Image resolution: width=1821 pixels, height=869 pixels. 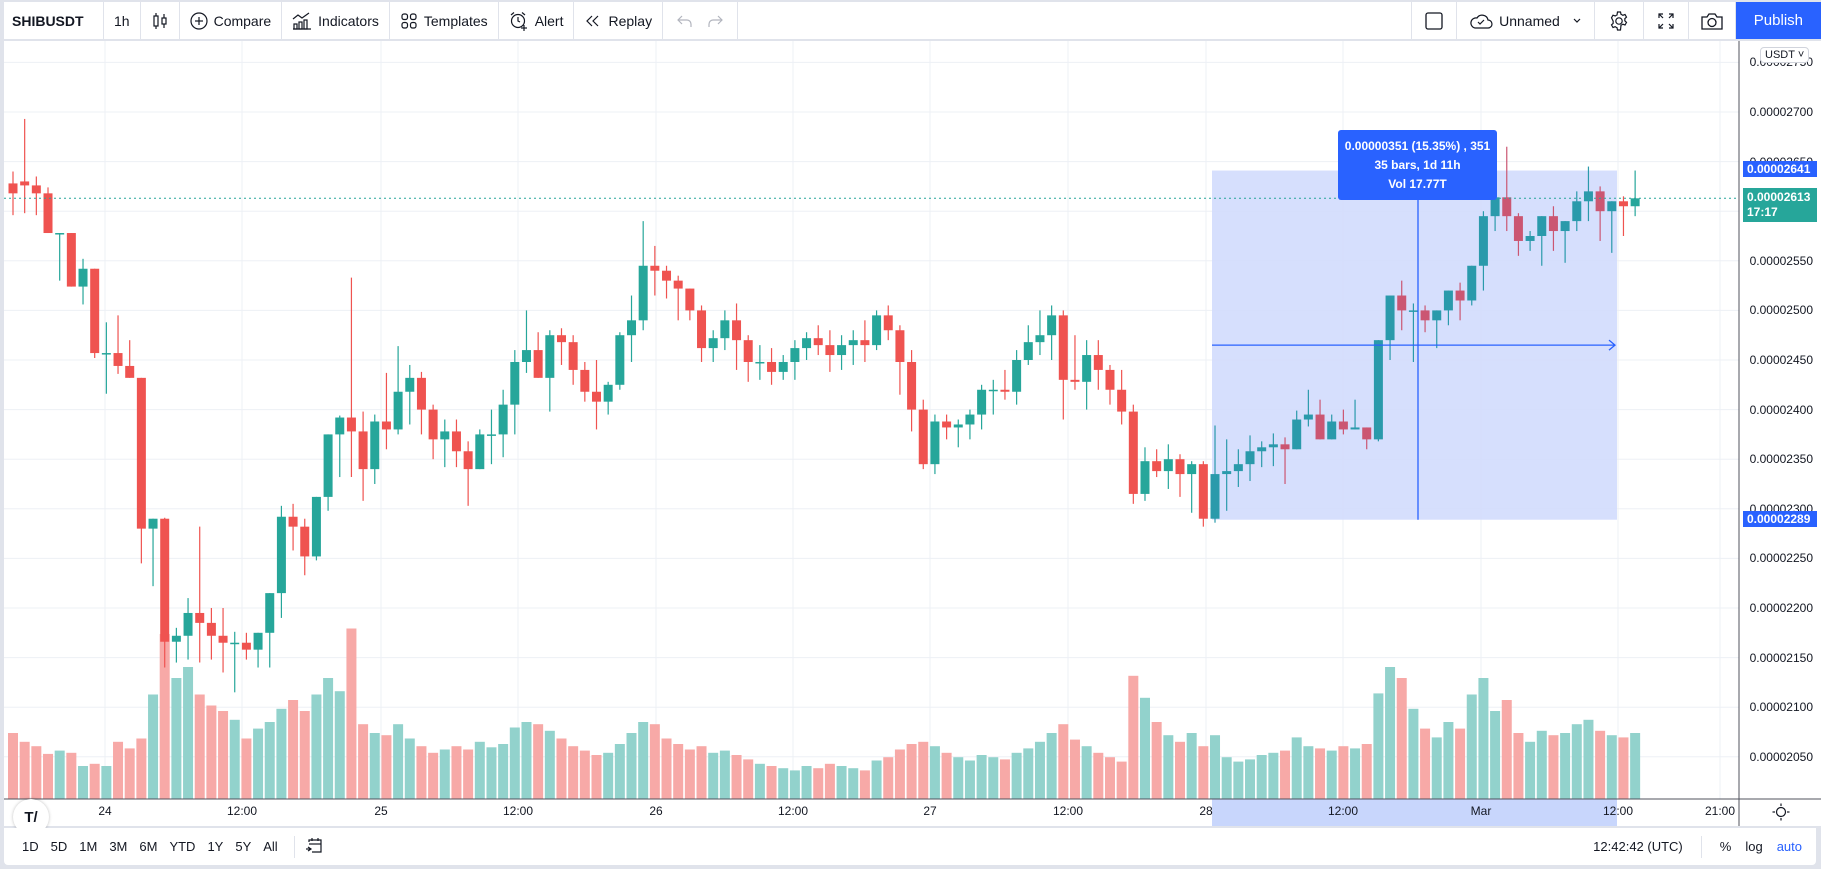 I want to click on square-icon, so click(x=1434, y=20).